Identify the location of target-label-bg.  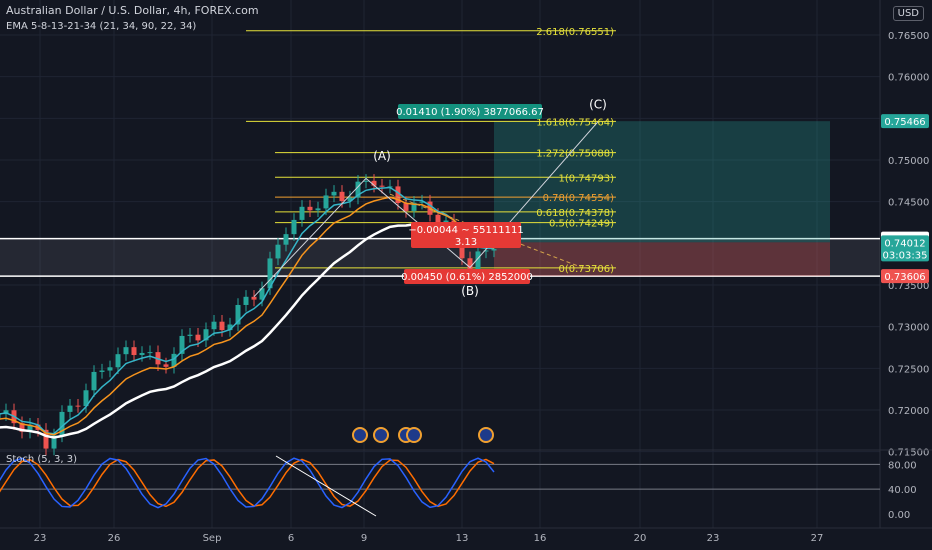
(470, 111).